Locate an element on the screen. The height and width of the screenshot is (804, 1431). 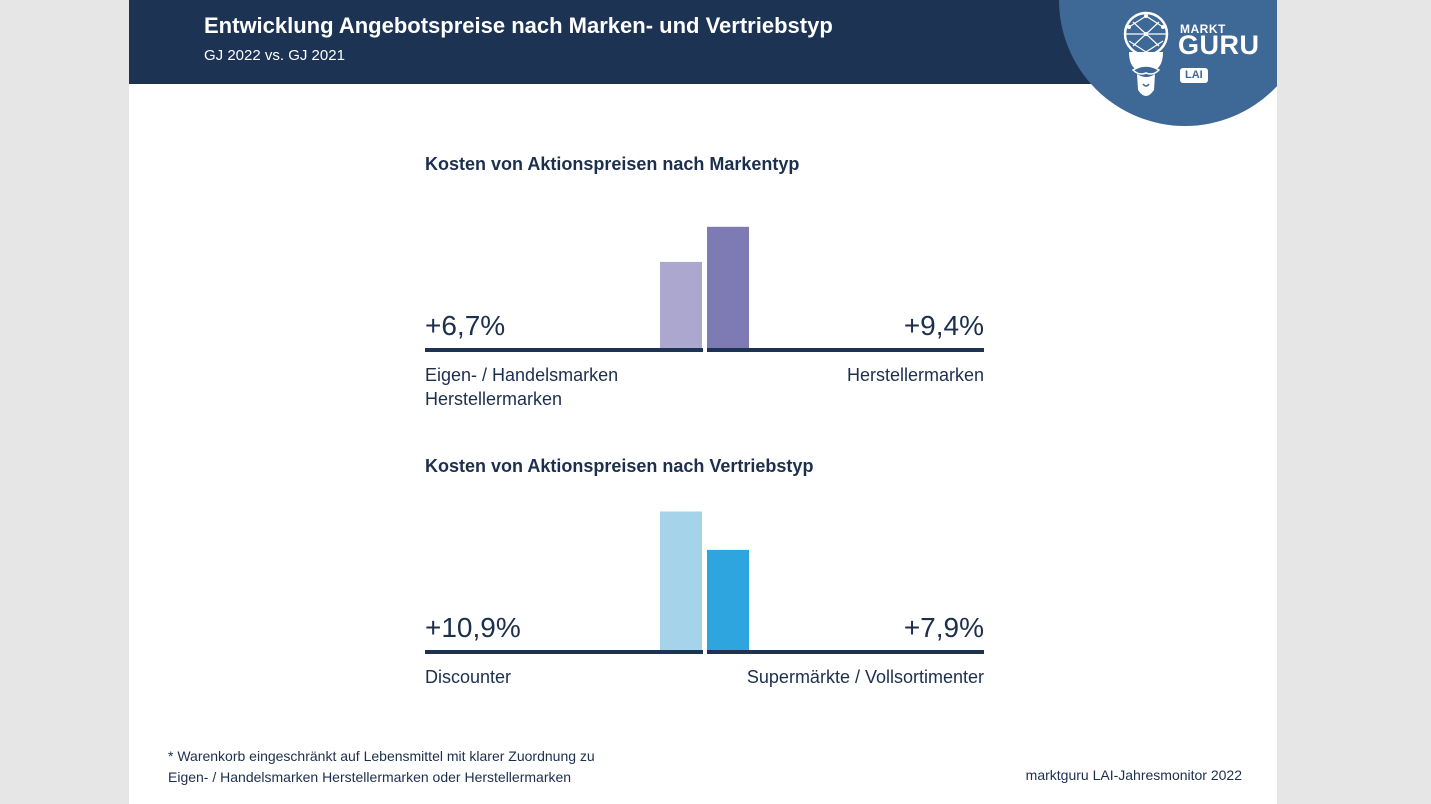
chart-2-value-label-1: +10,9% is located at coordinates (473, 627).